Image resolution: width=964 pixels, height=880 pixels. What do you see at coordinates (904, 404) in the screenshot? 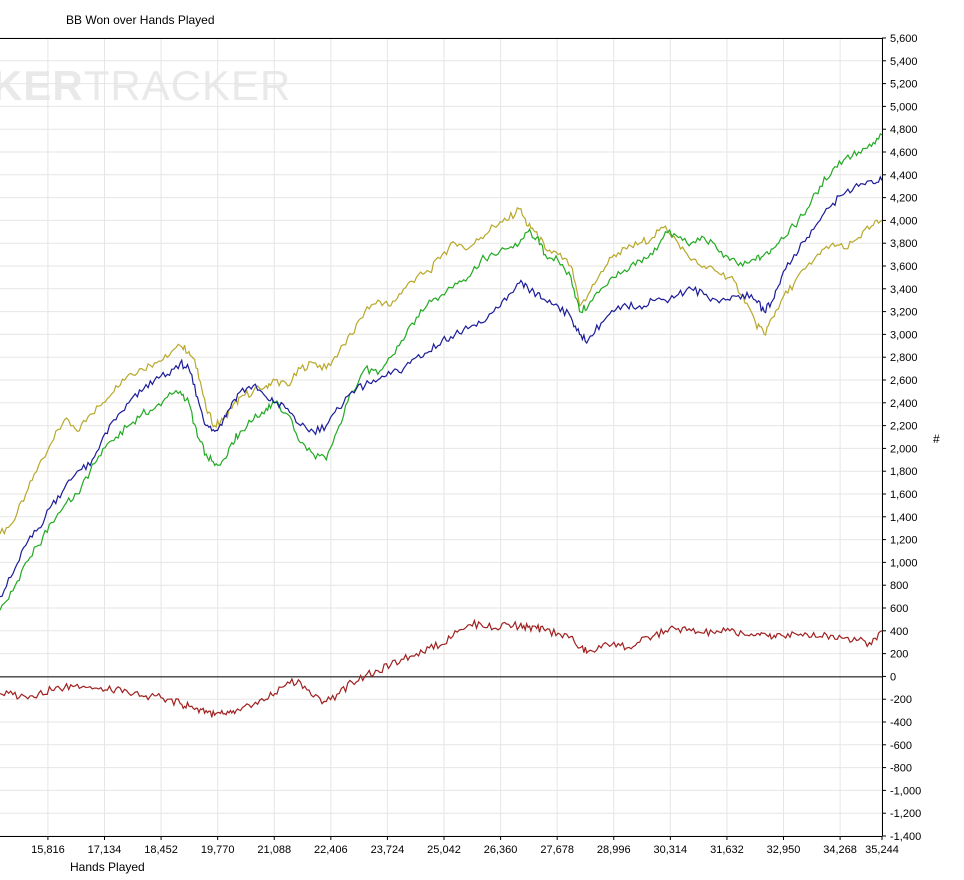
I see `y-tick-label: 2,400` at bounding box center [904, 404].